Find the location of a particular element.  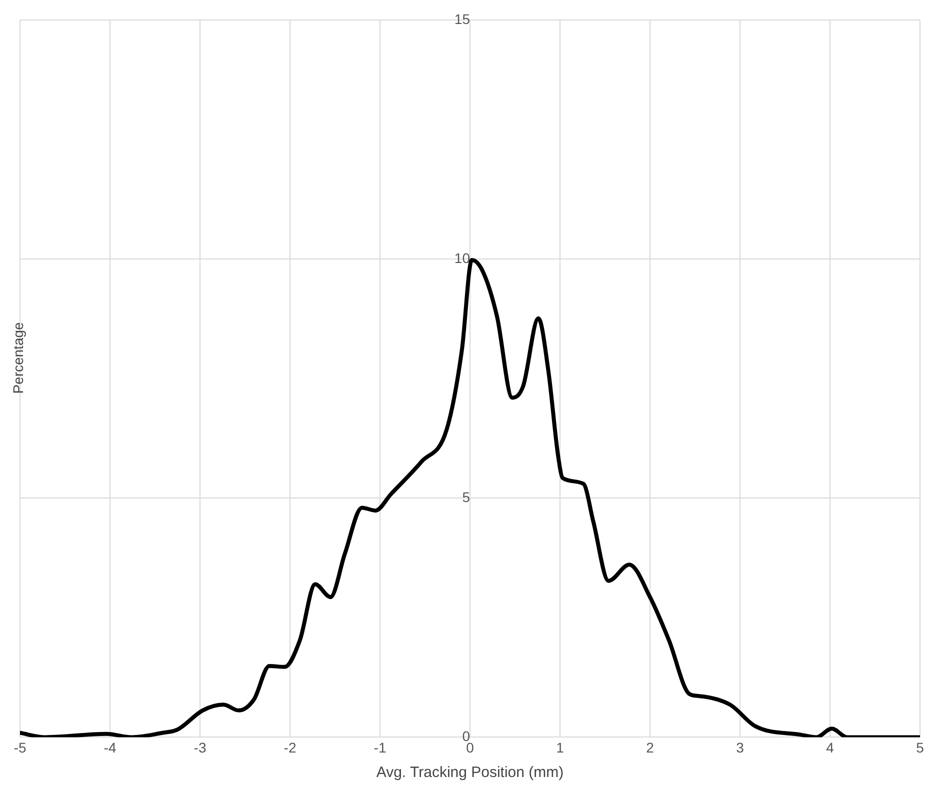

x-tick-label: 1 is located at coordinates (560, 747).